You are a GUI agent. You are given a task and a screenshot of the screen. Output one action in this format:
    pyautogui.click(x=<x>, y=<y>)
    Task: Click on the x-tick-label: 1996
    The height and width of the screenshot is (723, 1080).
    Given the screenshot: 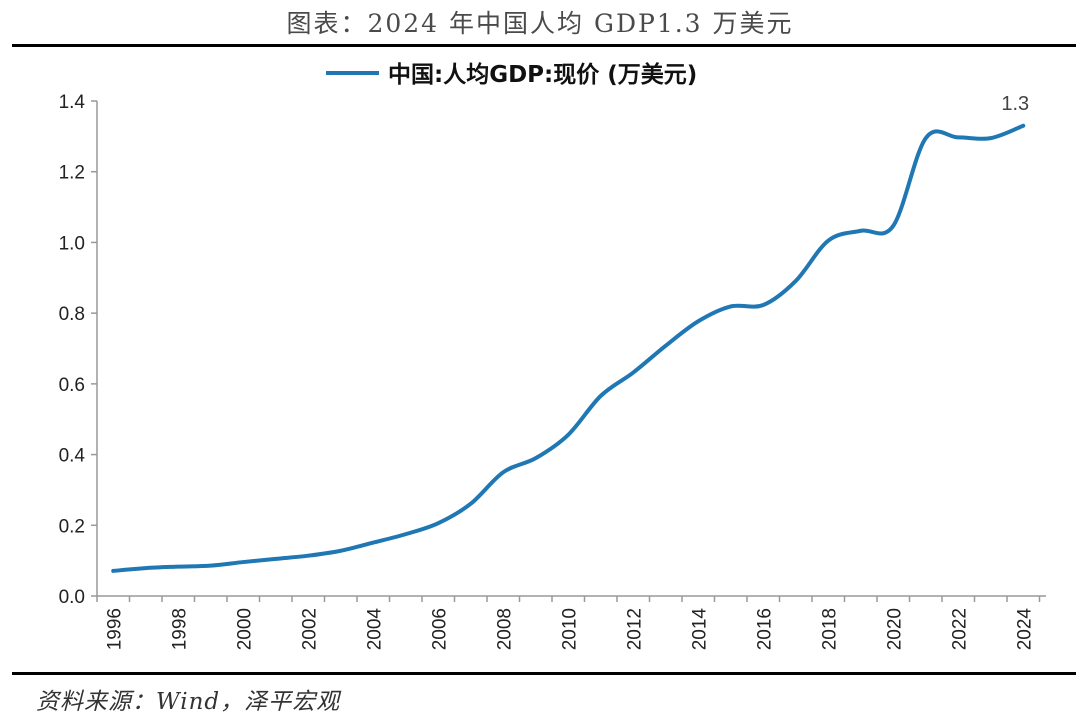 What is the action you would take?
    pyautogui.click(x=114, y=629)
    